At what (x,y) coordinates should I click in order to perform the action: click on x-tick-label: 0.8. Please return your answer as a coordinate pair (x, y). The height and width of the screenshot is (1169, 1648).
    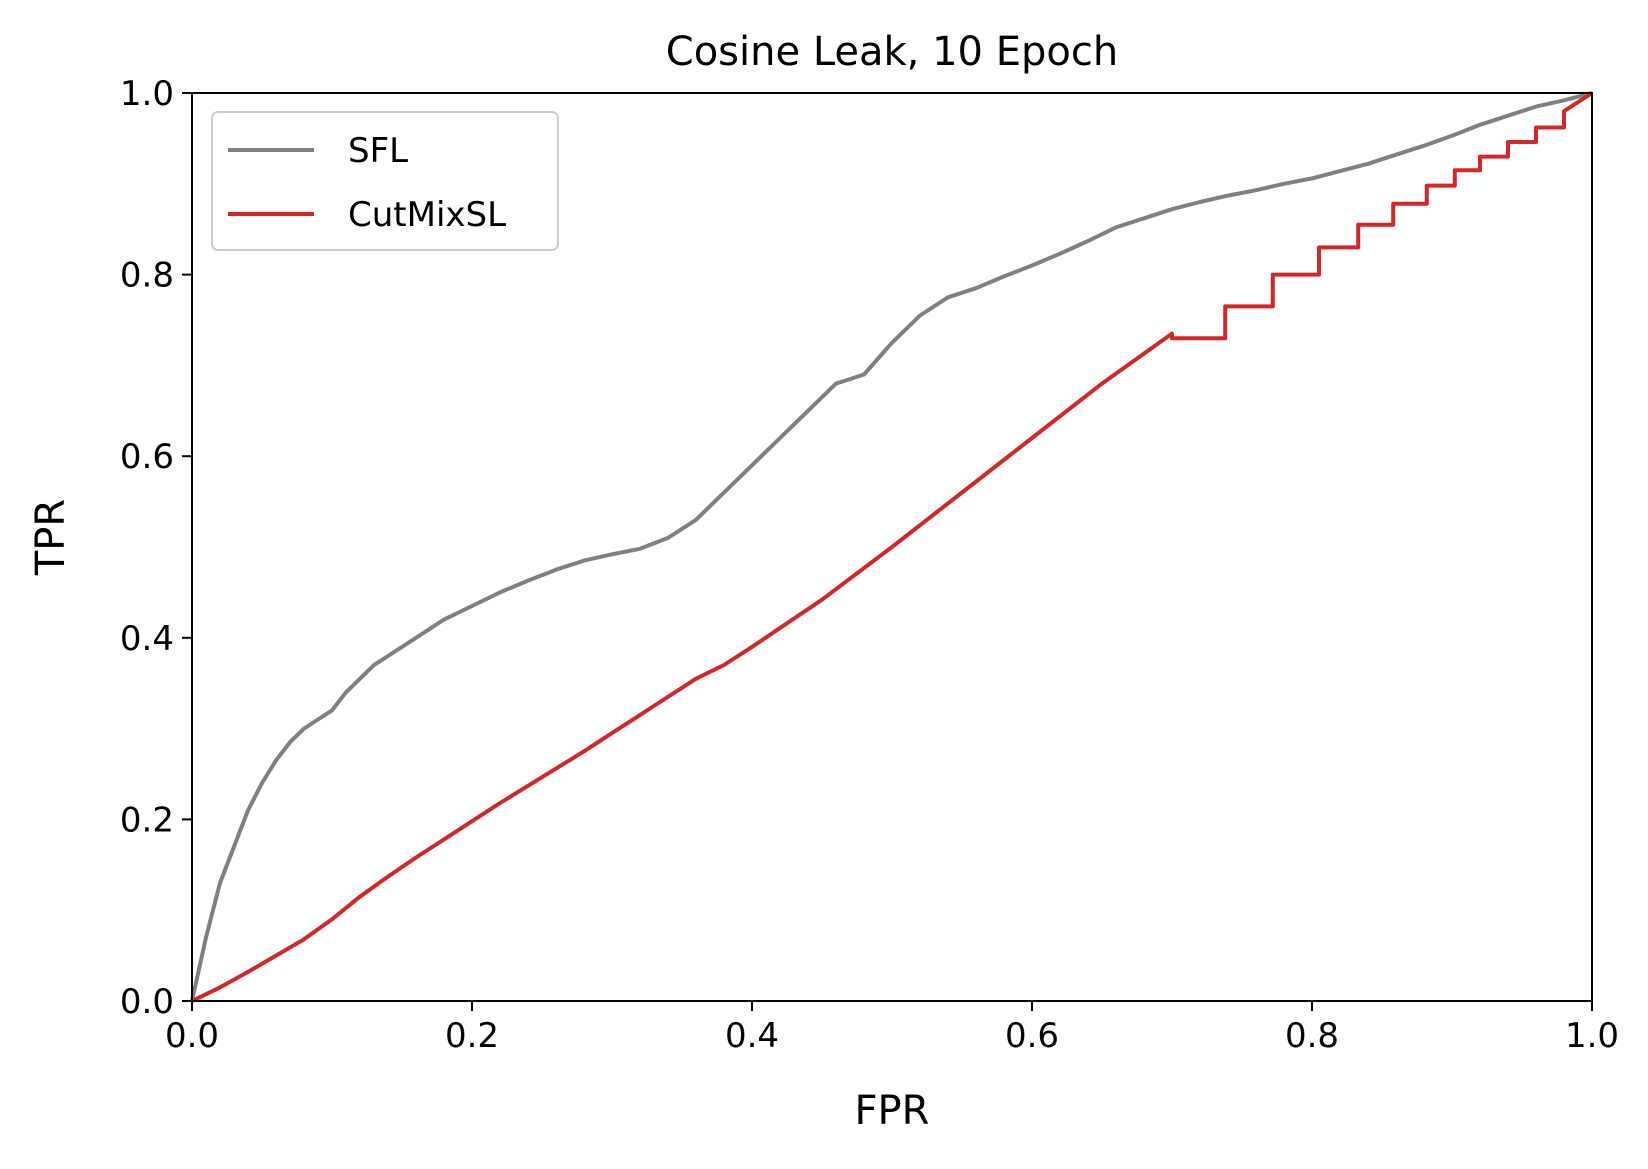
    Looking at the image, I should click on (1312, 1036).